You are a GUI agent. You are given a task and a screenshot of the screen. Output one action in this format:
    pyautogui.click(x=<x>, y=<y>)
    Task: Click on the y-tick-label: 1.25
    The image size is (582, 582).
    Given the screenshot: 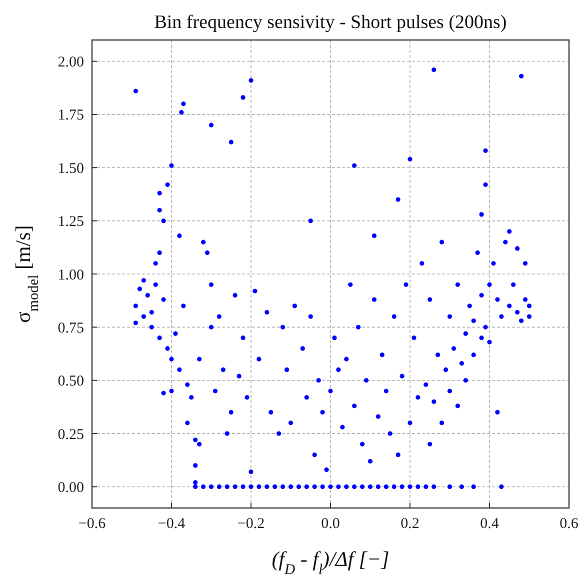 What is the action you would take?
    pyautogui.click(x=71, y=222)
    